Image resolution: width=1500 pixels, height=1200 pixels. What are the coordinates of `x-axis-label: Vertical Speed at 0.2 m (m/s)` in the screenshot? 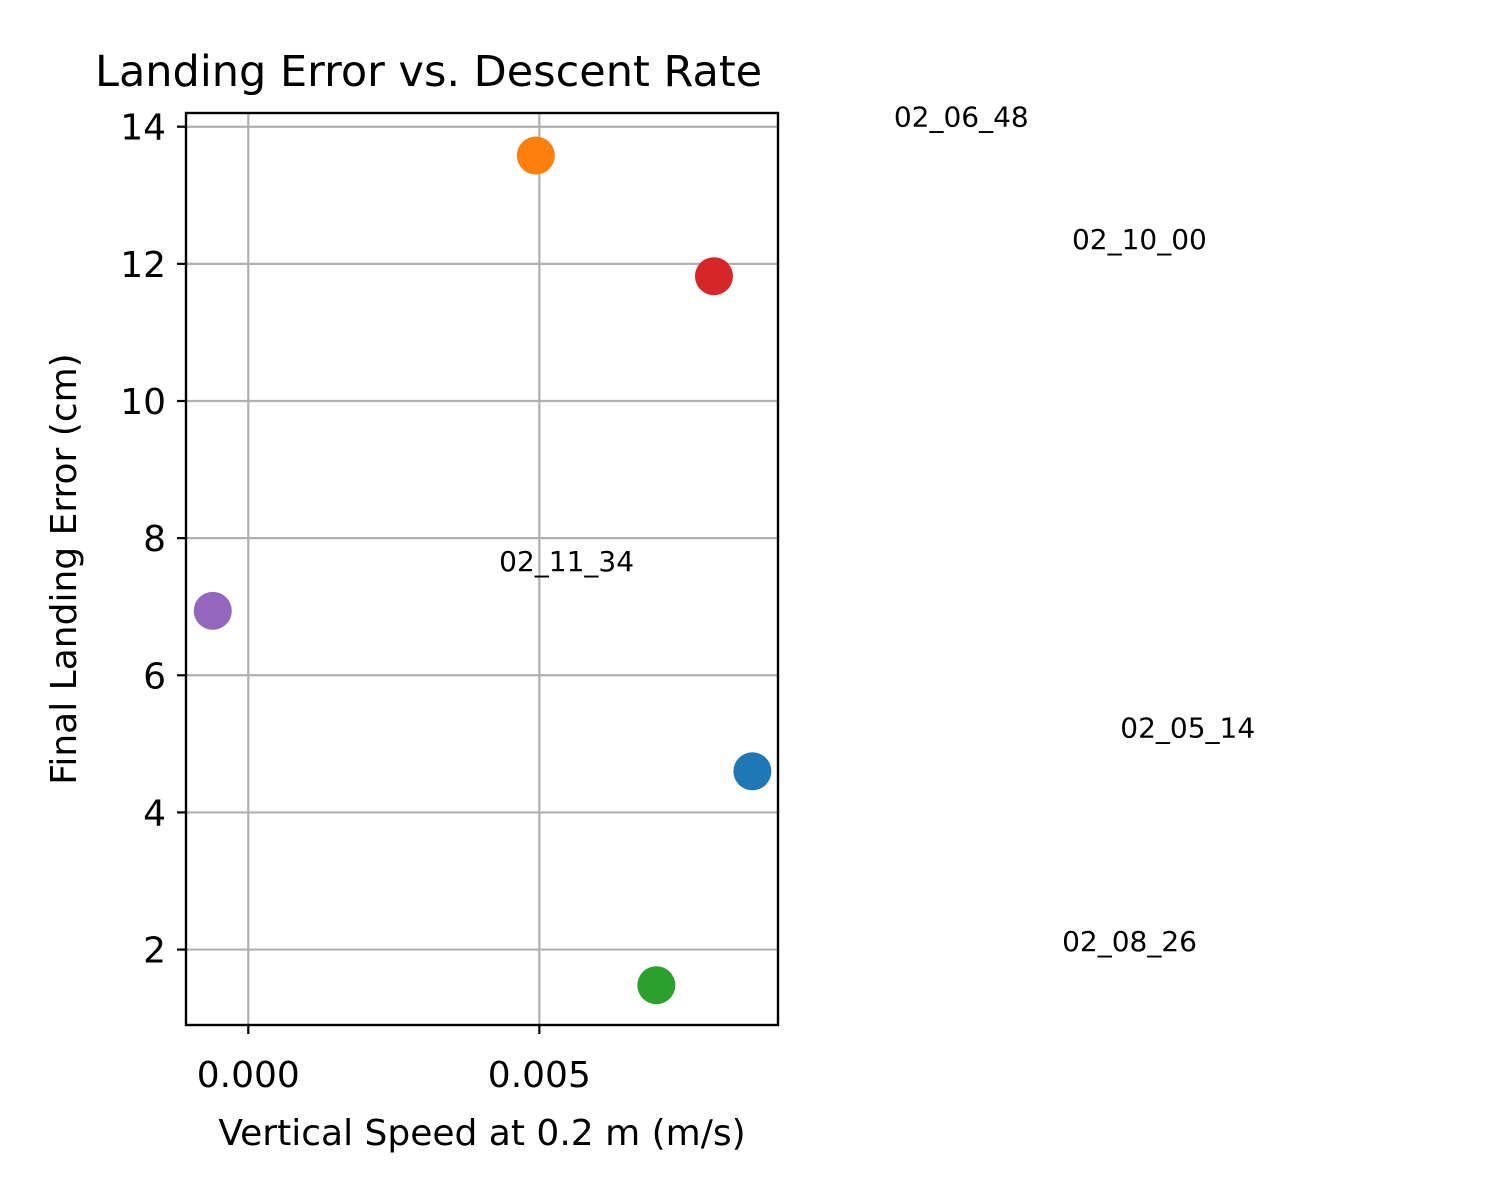 It's located at (481, 1133).